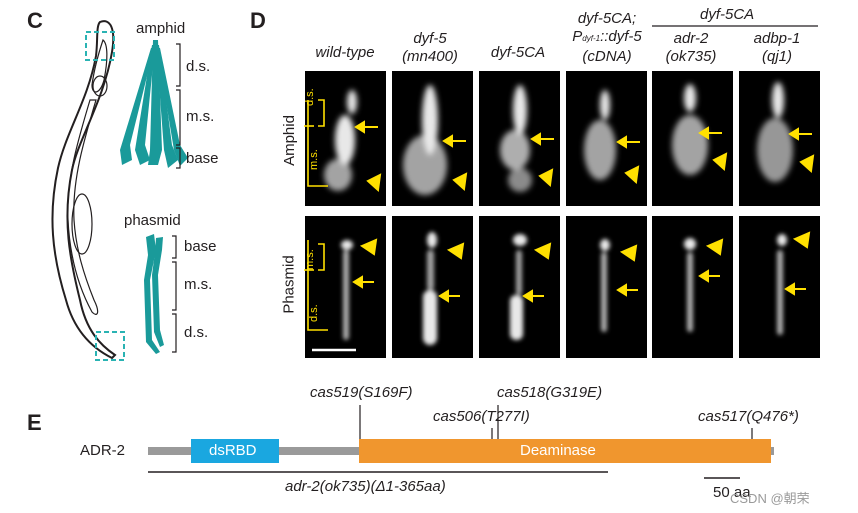 The width and height of the screenshot is (858, 513). I want to click on mutation-cas519: cas519(S169F), so click(361, 392).